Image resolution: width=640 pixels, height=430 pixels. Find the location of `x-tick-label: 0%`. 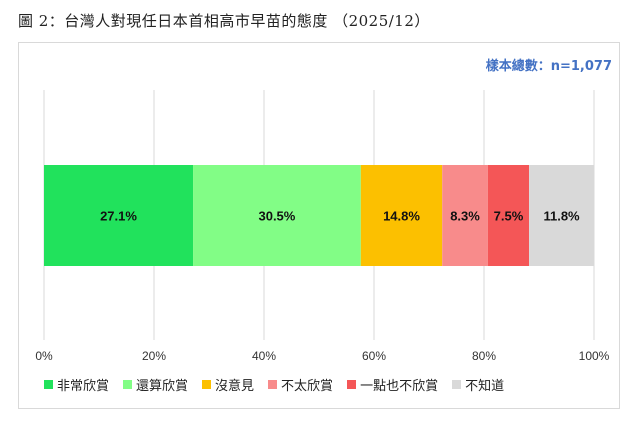

x-tick-label: 0% is located at coordinates (44, 356).